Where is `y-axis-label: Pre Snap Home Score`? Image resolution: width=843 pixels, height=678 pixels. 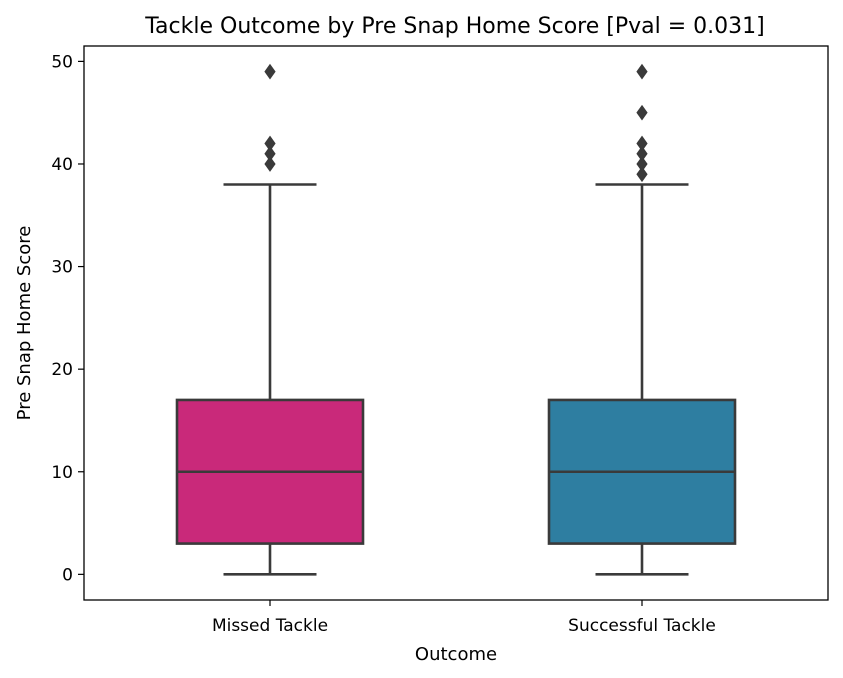
y-axis-label: Pre Snap Home Score is located at coordinates (24, 323).